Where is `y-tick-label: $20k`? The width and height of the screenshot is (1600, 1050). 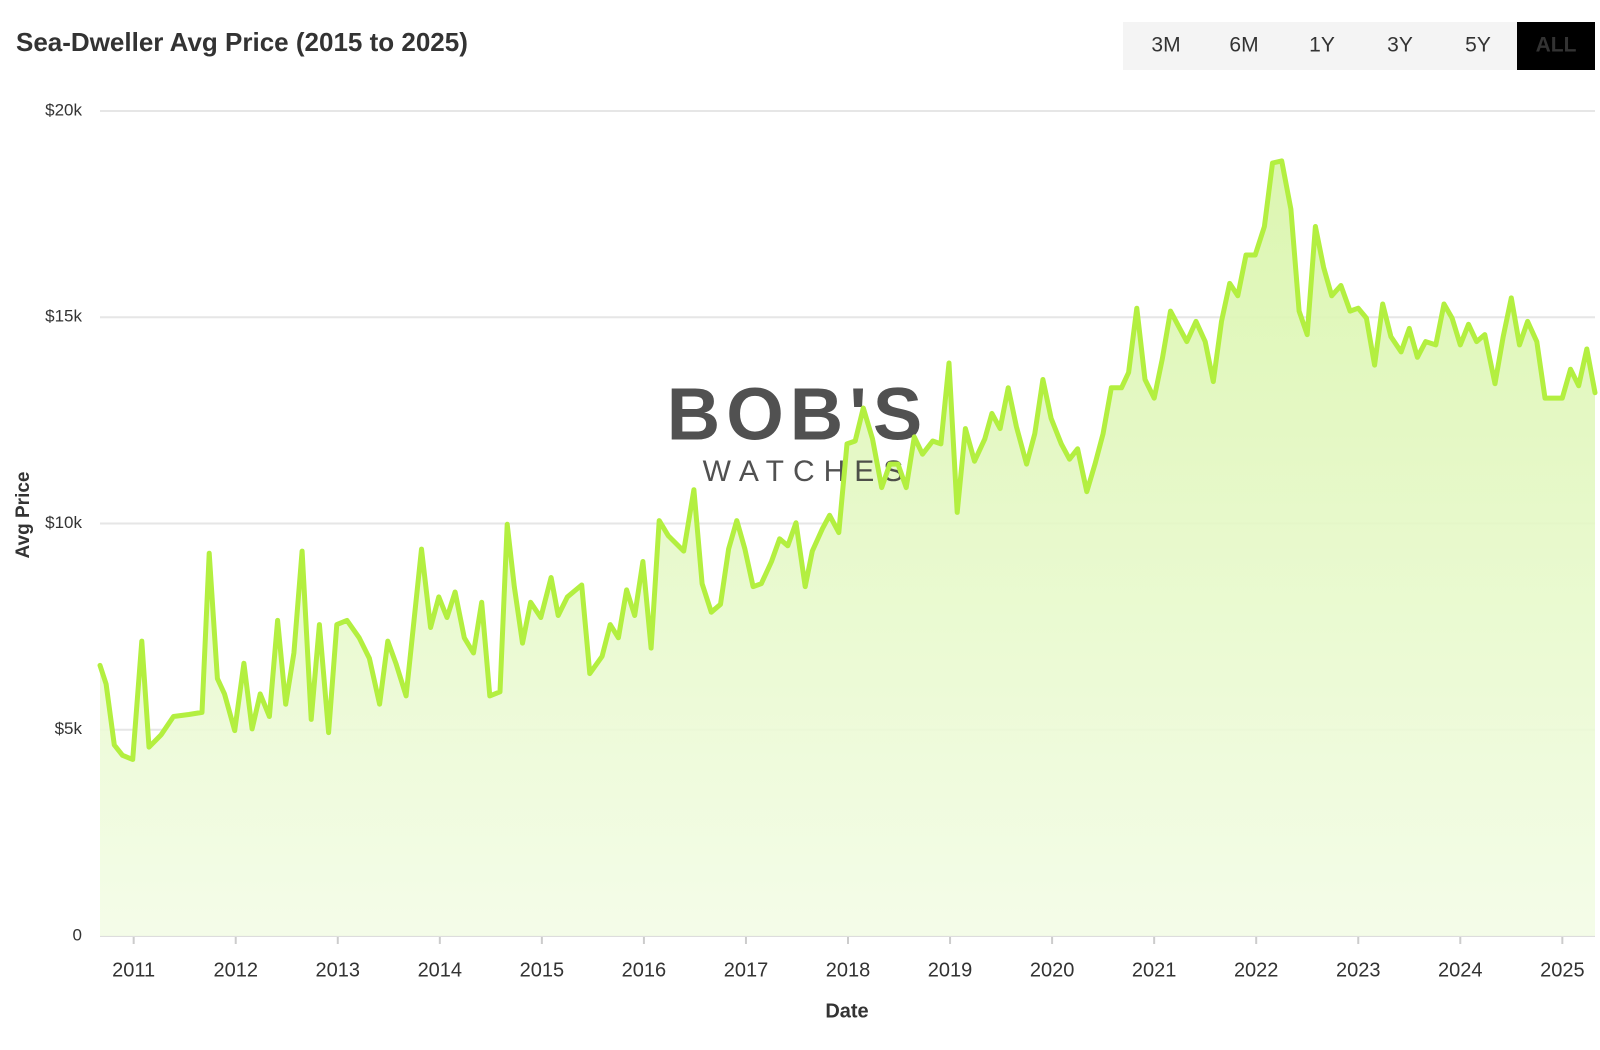 y-tick-label: $20k is located at coordinates (63, 109).